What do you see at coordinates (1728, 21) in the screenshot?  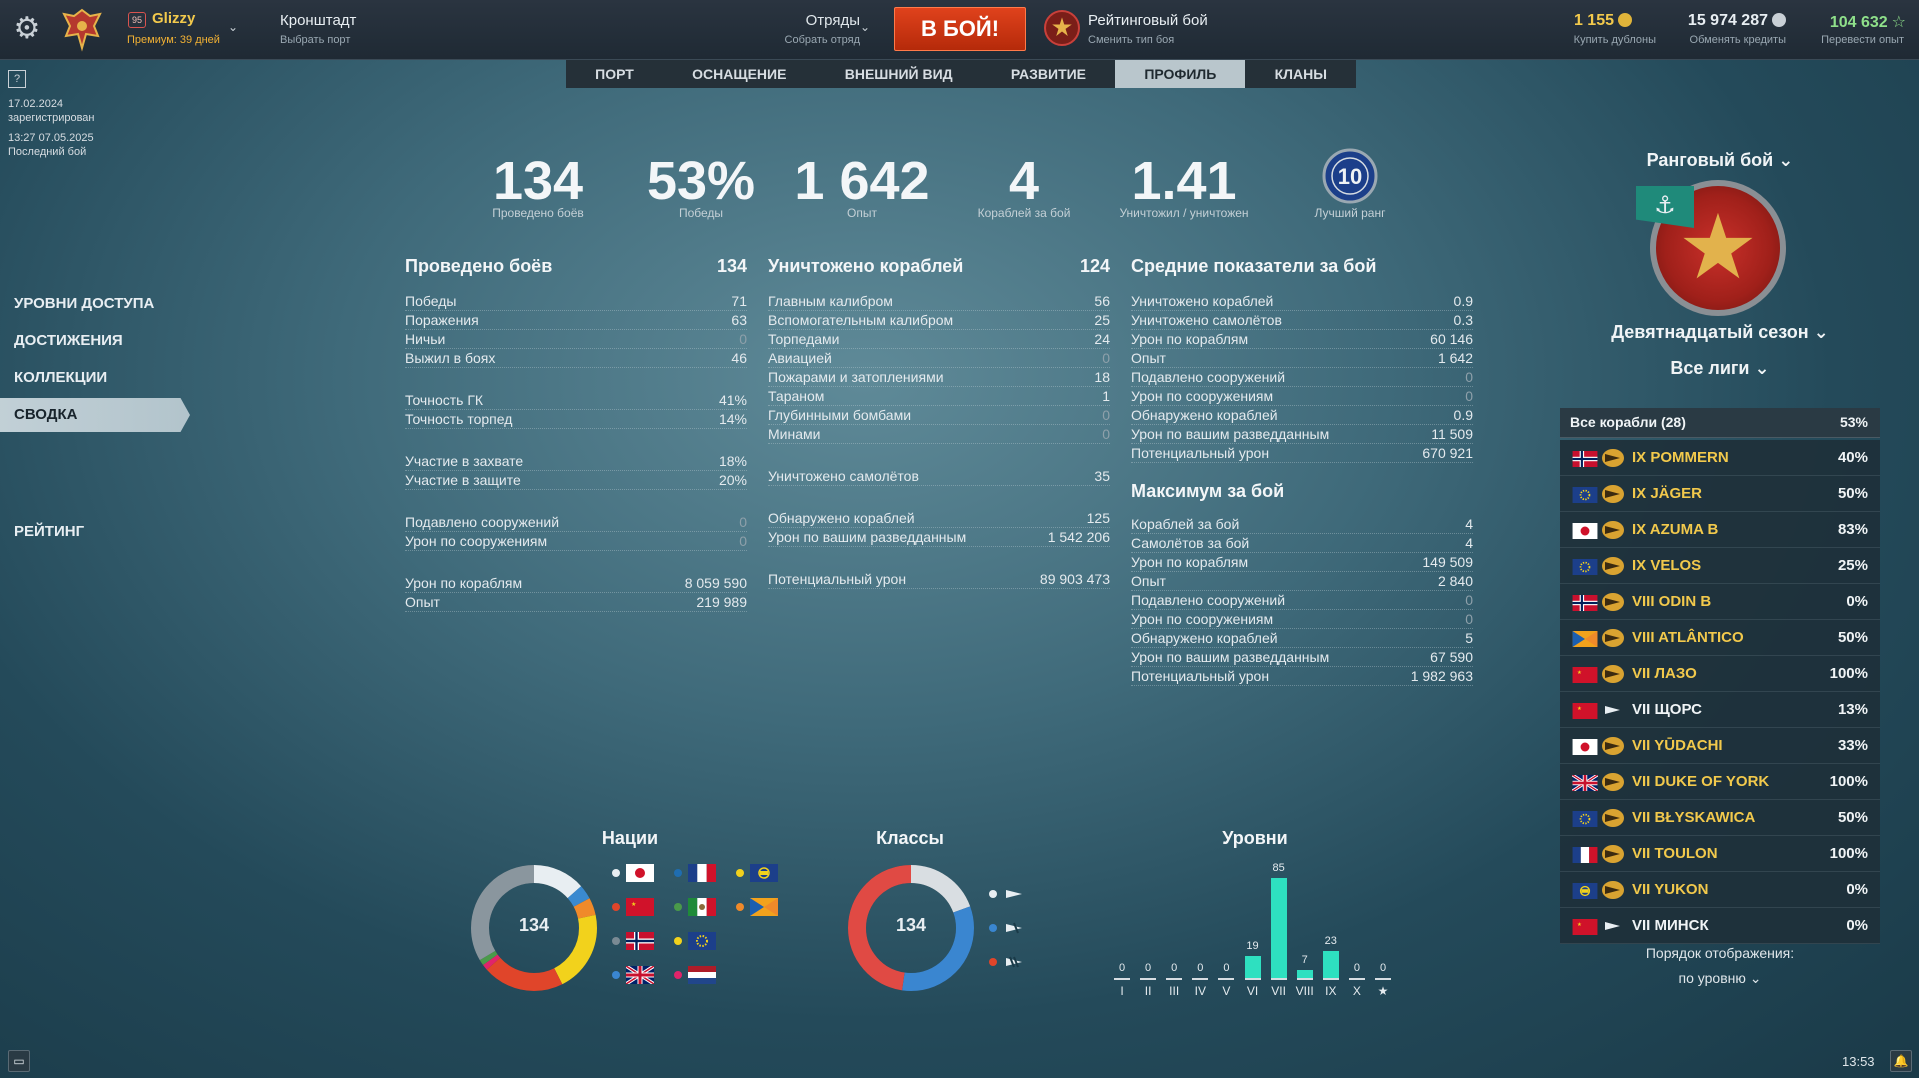 I see `credits-value: 15 974 287` at bounding box center [1728, 21].